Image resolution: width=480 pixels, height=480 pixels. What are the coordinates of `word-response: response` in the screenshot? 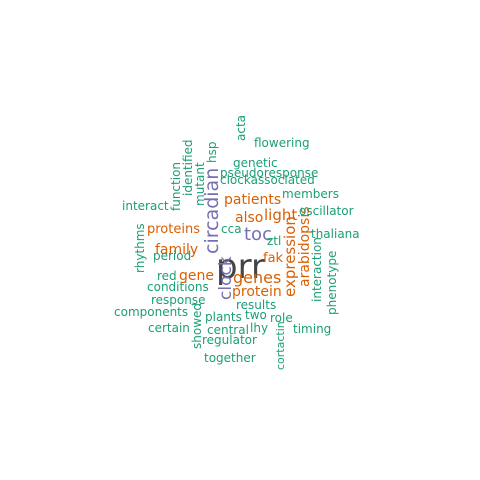 It's located at (178, 300).